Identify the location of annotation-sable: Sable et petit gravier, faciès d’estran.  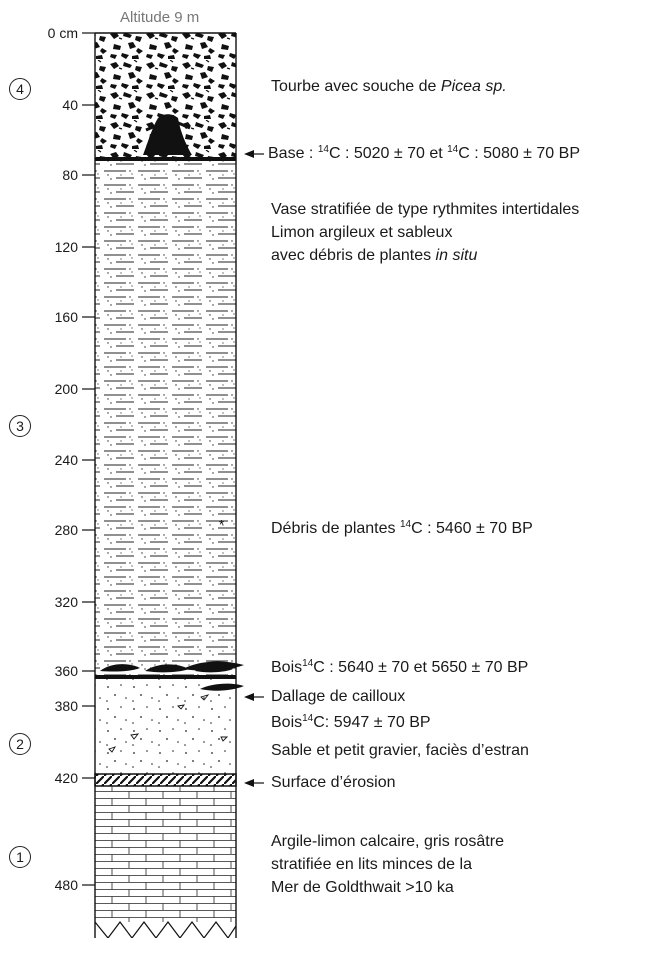
(400, 750).